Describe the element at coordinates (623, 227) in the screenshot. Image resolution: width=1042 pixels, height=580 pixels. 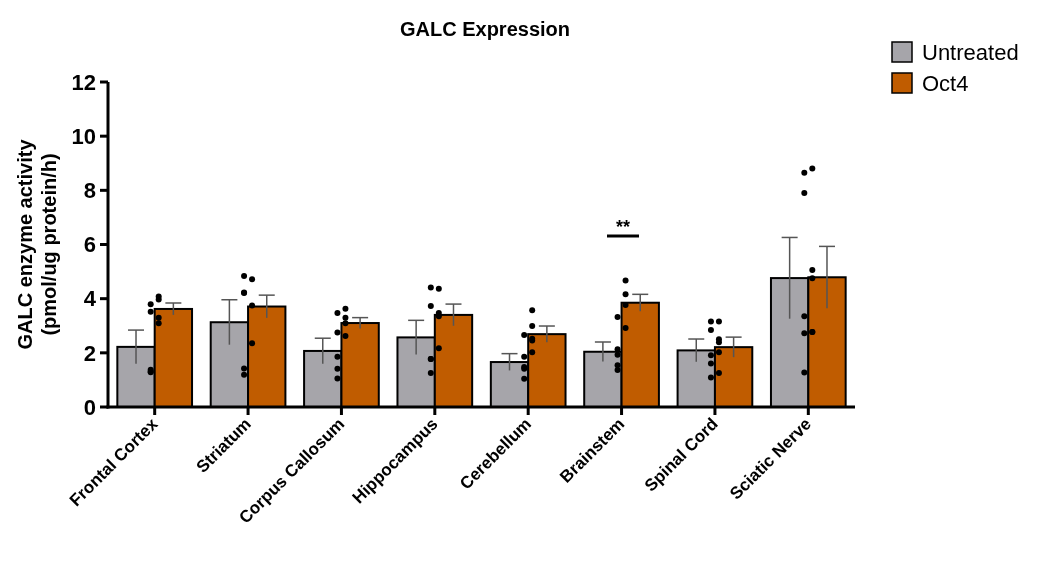
I see `annotation: **` at that location.